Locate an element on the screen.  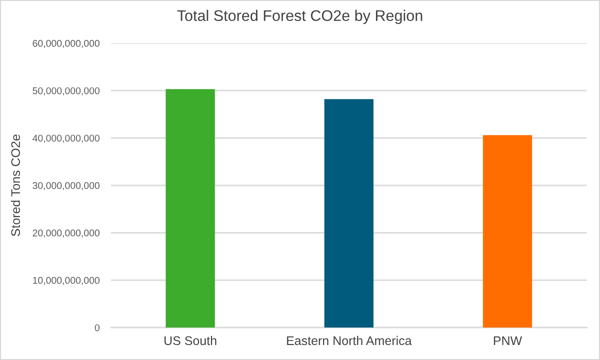
y-tick-label: 60,000,000,000 is located at coordinates (66, 44).